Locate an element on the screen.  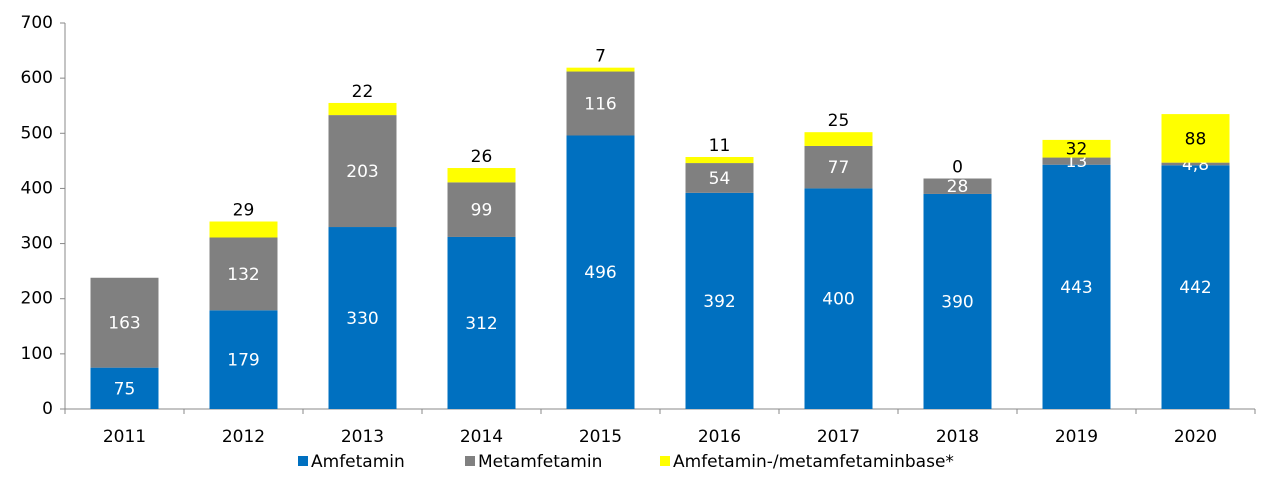
data-label: 28 is located at coordinates (958, 187).